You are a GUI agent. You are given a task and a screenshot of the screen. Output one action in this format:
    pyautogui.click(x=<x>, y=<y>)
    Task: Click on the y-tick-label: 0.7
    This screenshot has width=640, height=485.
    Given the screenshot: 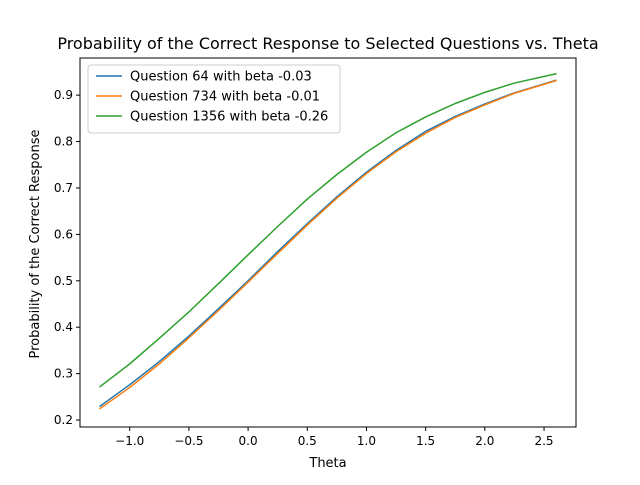 What is the action you would take?
    pyautogui.click(x=63, y=188)
    